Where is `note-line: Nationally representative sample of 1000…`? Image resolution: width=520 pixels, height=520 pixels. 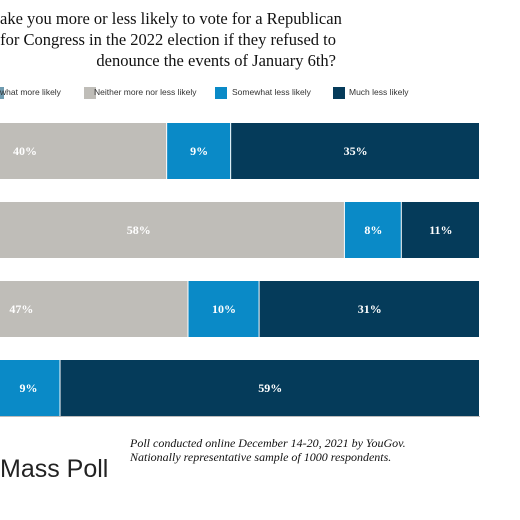
note-line: Nationally representative sample of 1000… is located at coordinates (261, 457).